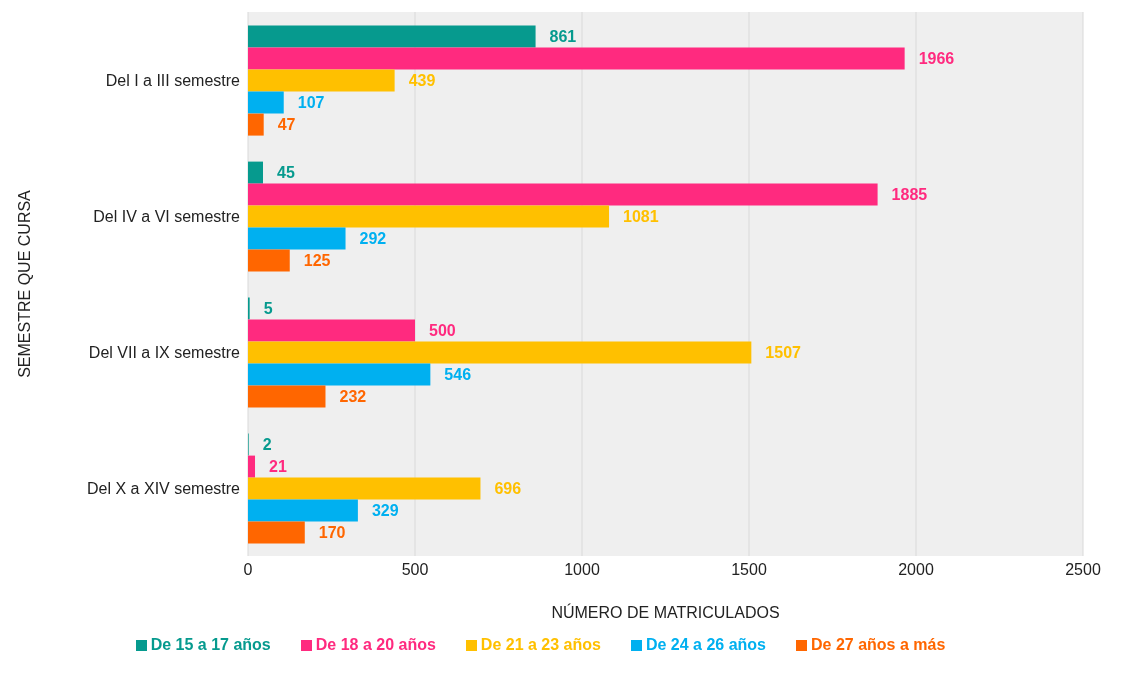 Image resolution: width=1121 pixels, height=682 pixels. I want to click on legend-label: De 15 a 17 años, so click(210, 644).